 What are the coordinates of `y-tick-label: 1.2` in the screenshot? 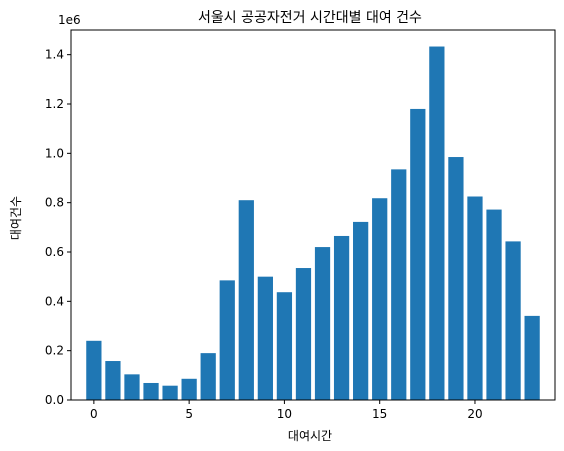 It's located at (54, 104).